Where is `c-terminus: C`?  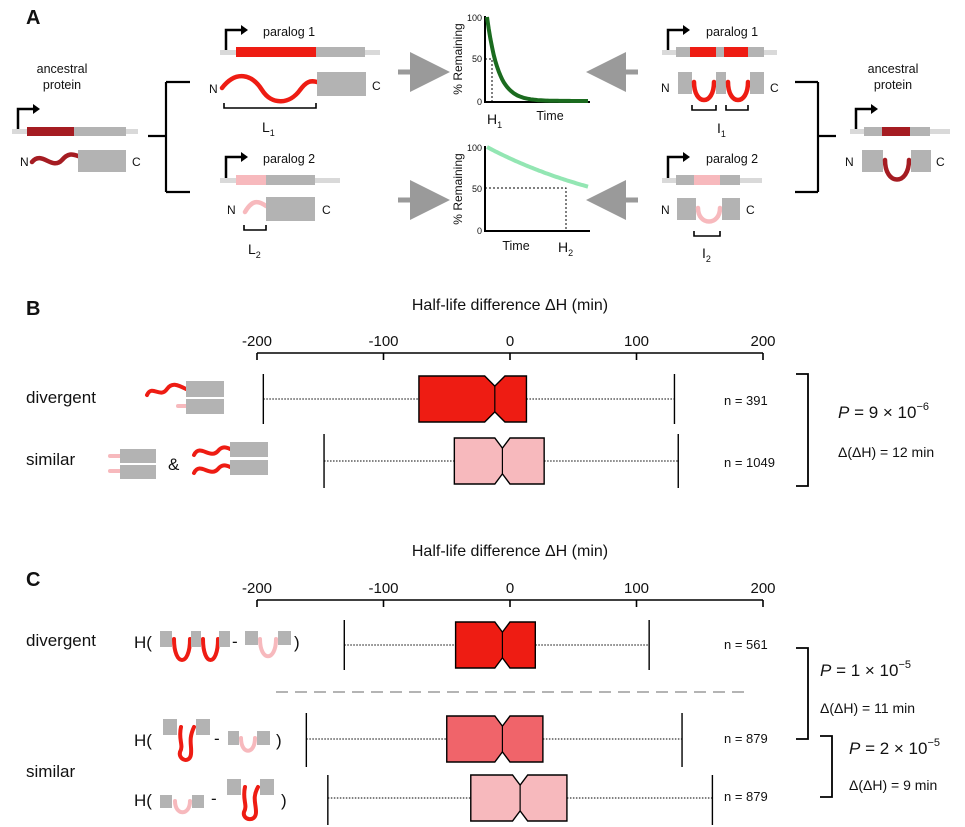
c-terminus: C is located at coordinates (940, 162).